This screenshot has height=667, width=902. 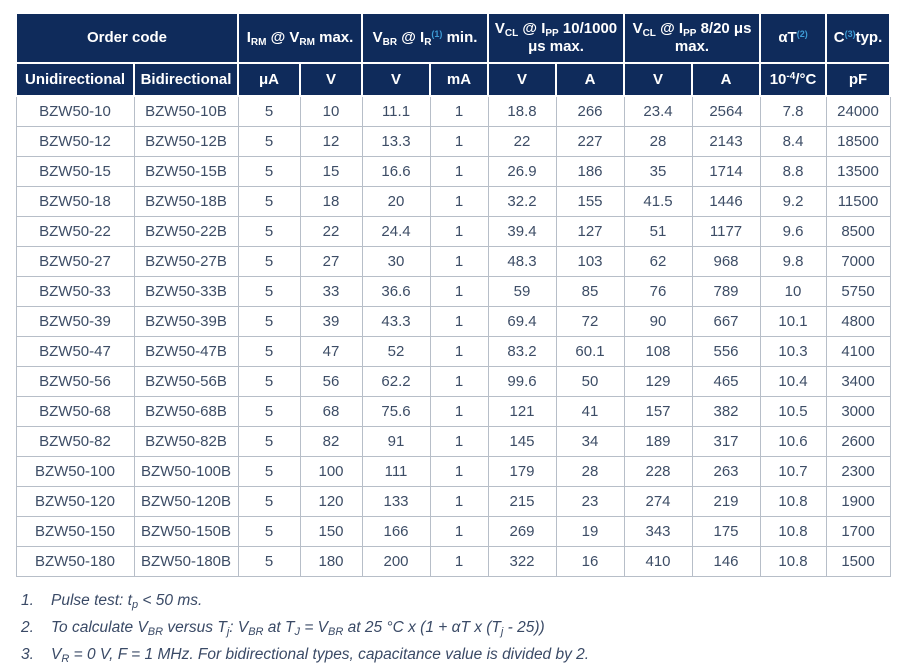 What do you see at coordinates (590, 201) in the screenshot?
I see `cell-ipp-10-1000-a: 155` at bounding box center [590, 201].